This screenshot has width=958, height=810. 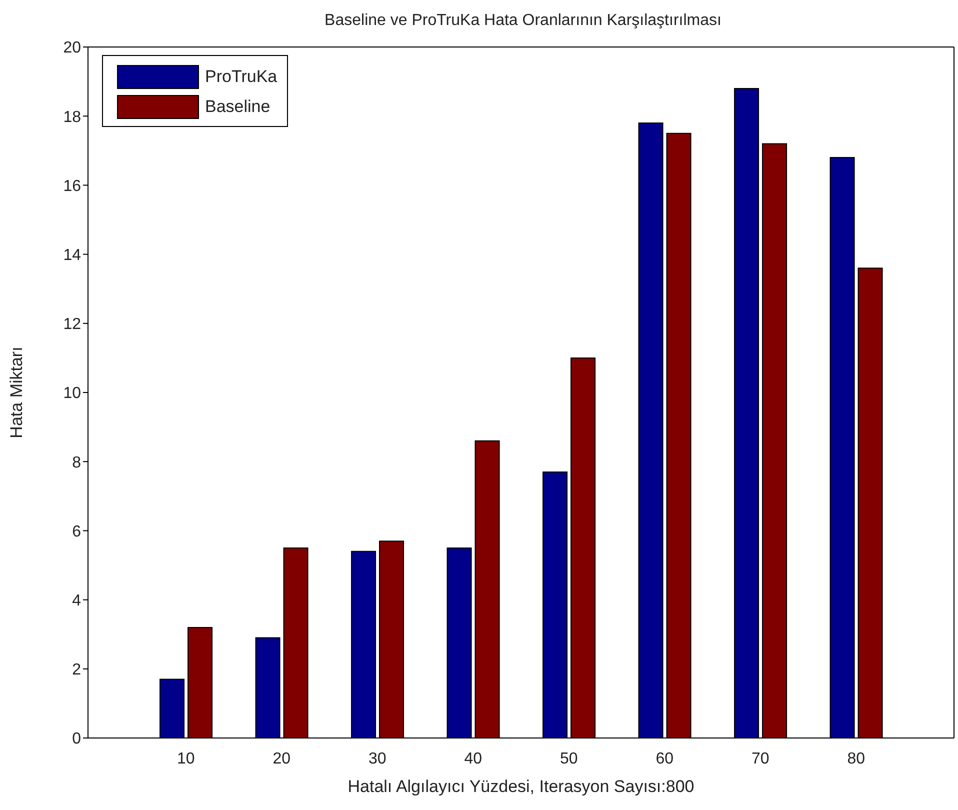 I want to click on x-tick-label: 70, so click(x=760, y=759).